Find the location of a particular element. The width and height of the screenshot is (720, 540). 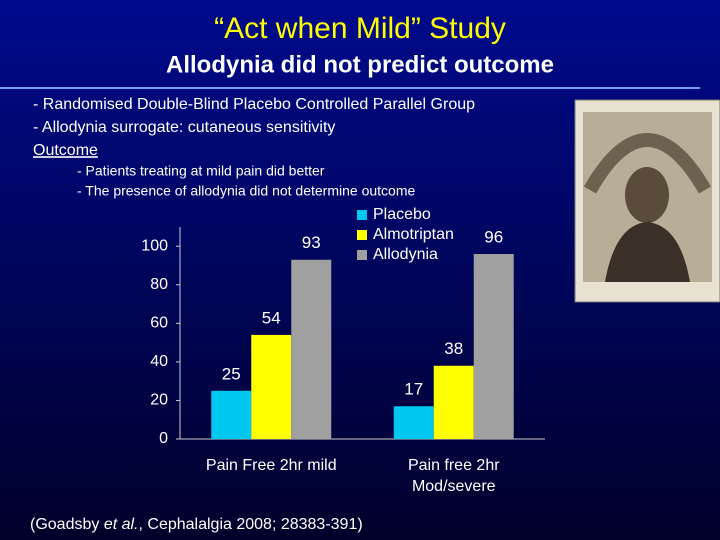

citation-text: (Goadsby is located at coordinates (67, 524).